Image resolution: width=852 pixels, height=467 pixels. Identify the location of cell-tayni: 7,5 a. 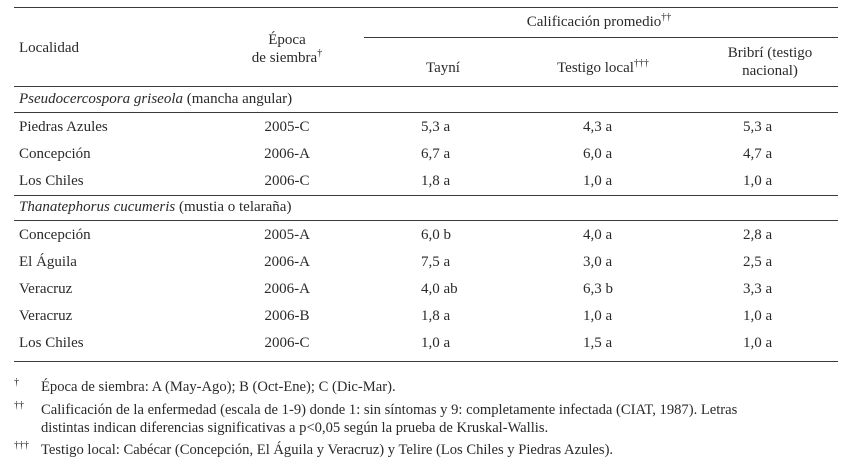
(436, 262).